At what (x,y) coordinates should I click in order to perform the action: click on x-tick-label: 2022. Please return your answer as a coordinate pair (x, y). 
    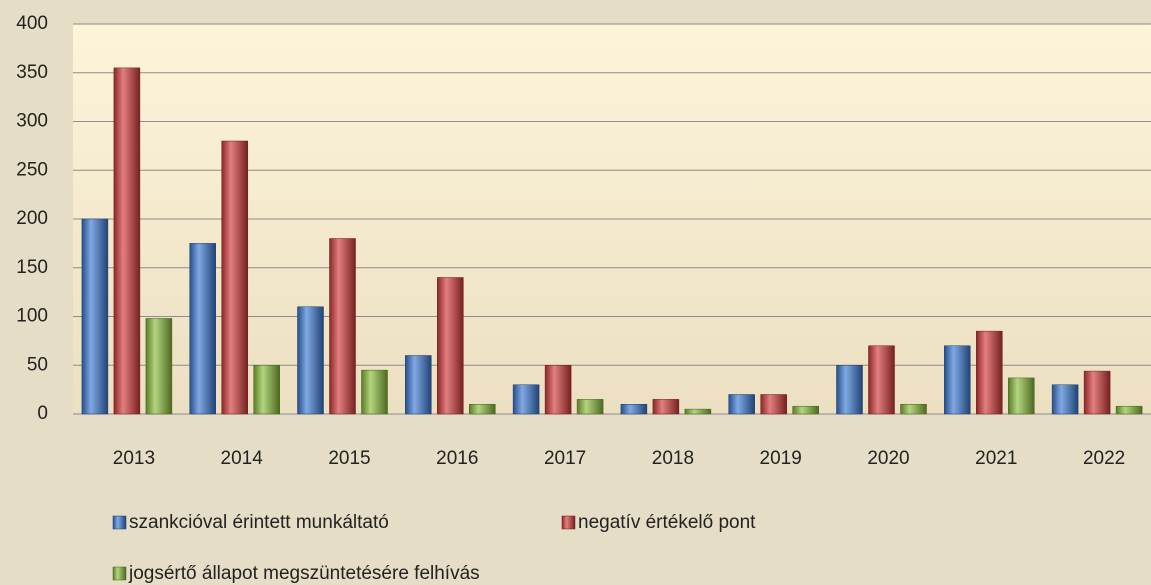
    Looking at the image, I should click on (1104, 458).